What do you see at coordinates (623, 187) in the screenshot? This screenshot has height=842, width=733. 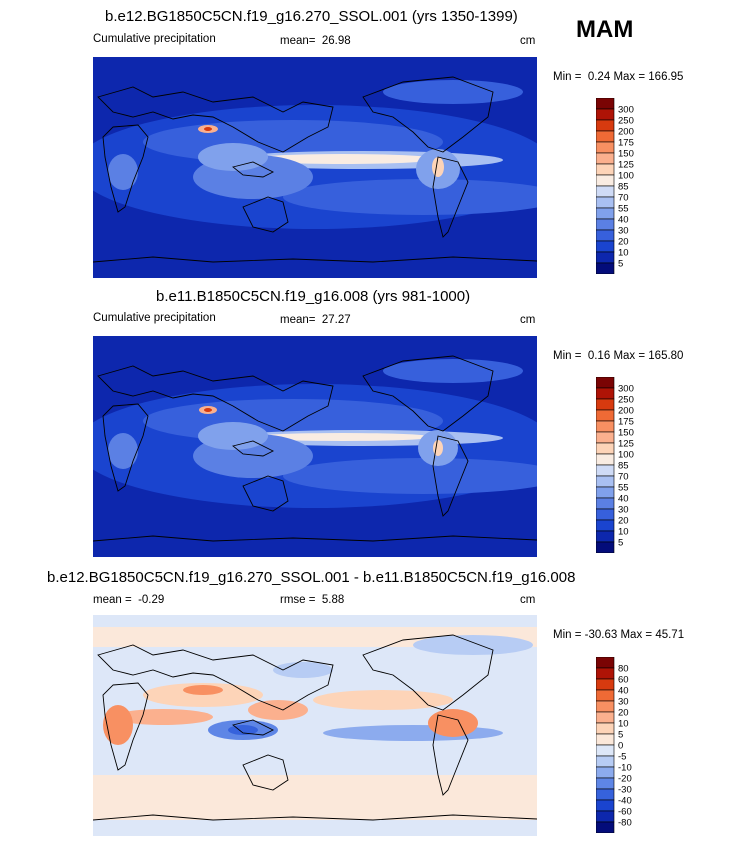 I see `panel1-colorbar-label: 85` at bounding box center [623, 187].